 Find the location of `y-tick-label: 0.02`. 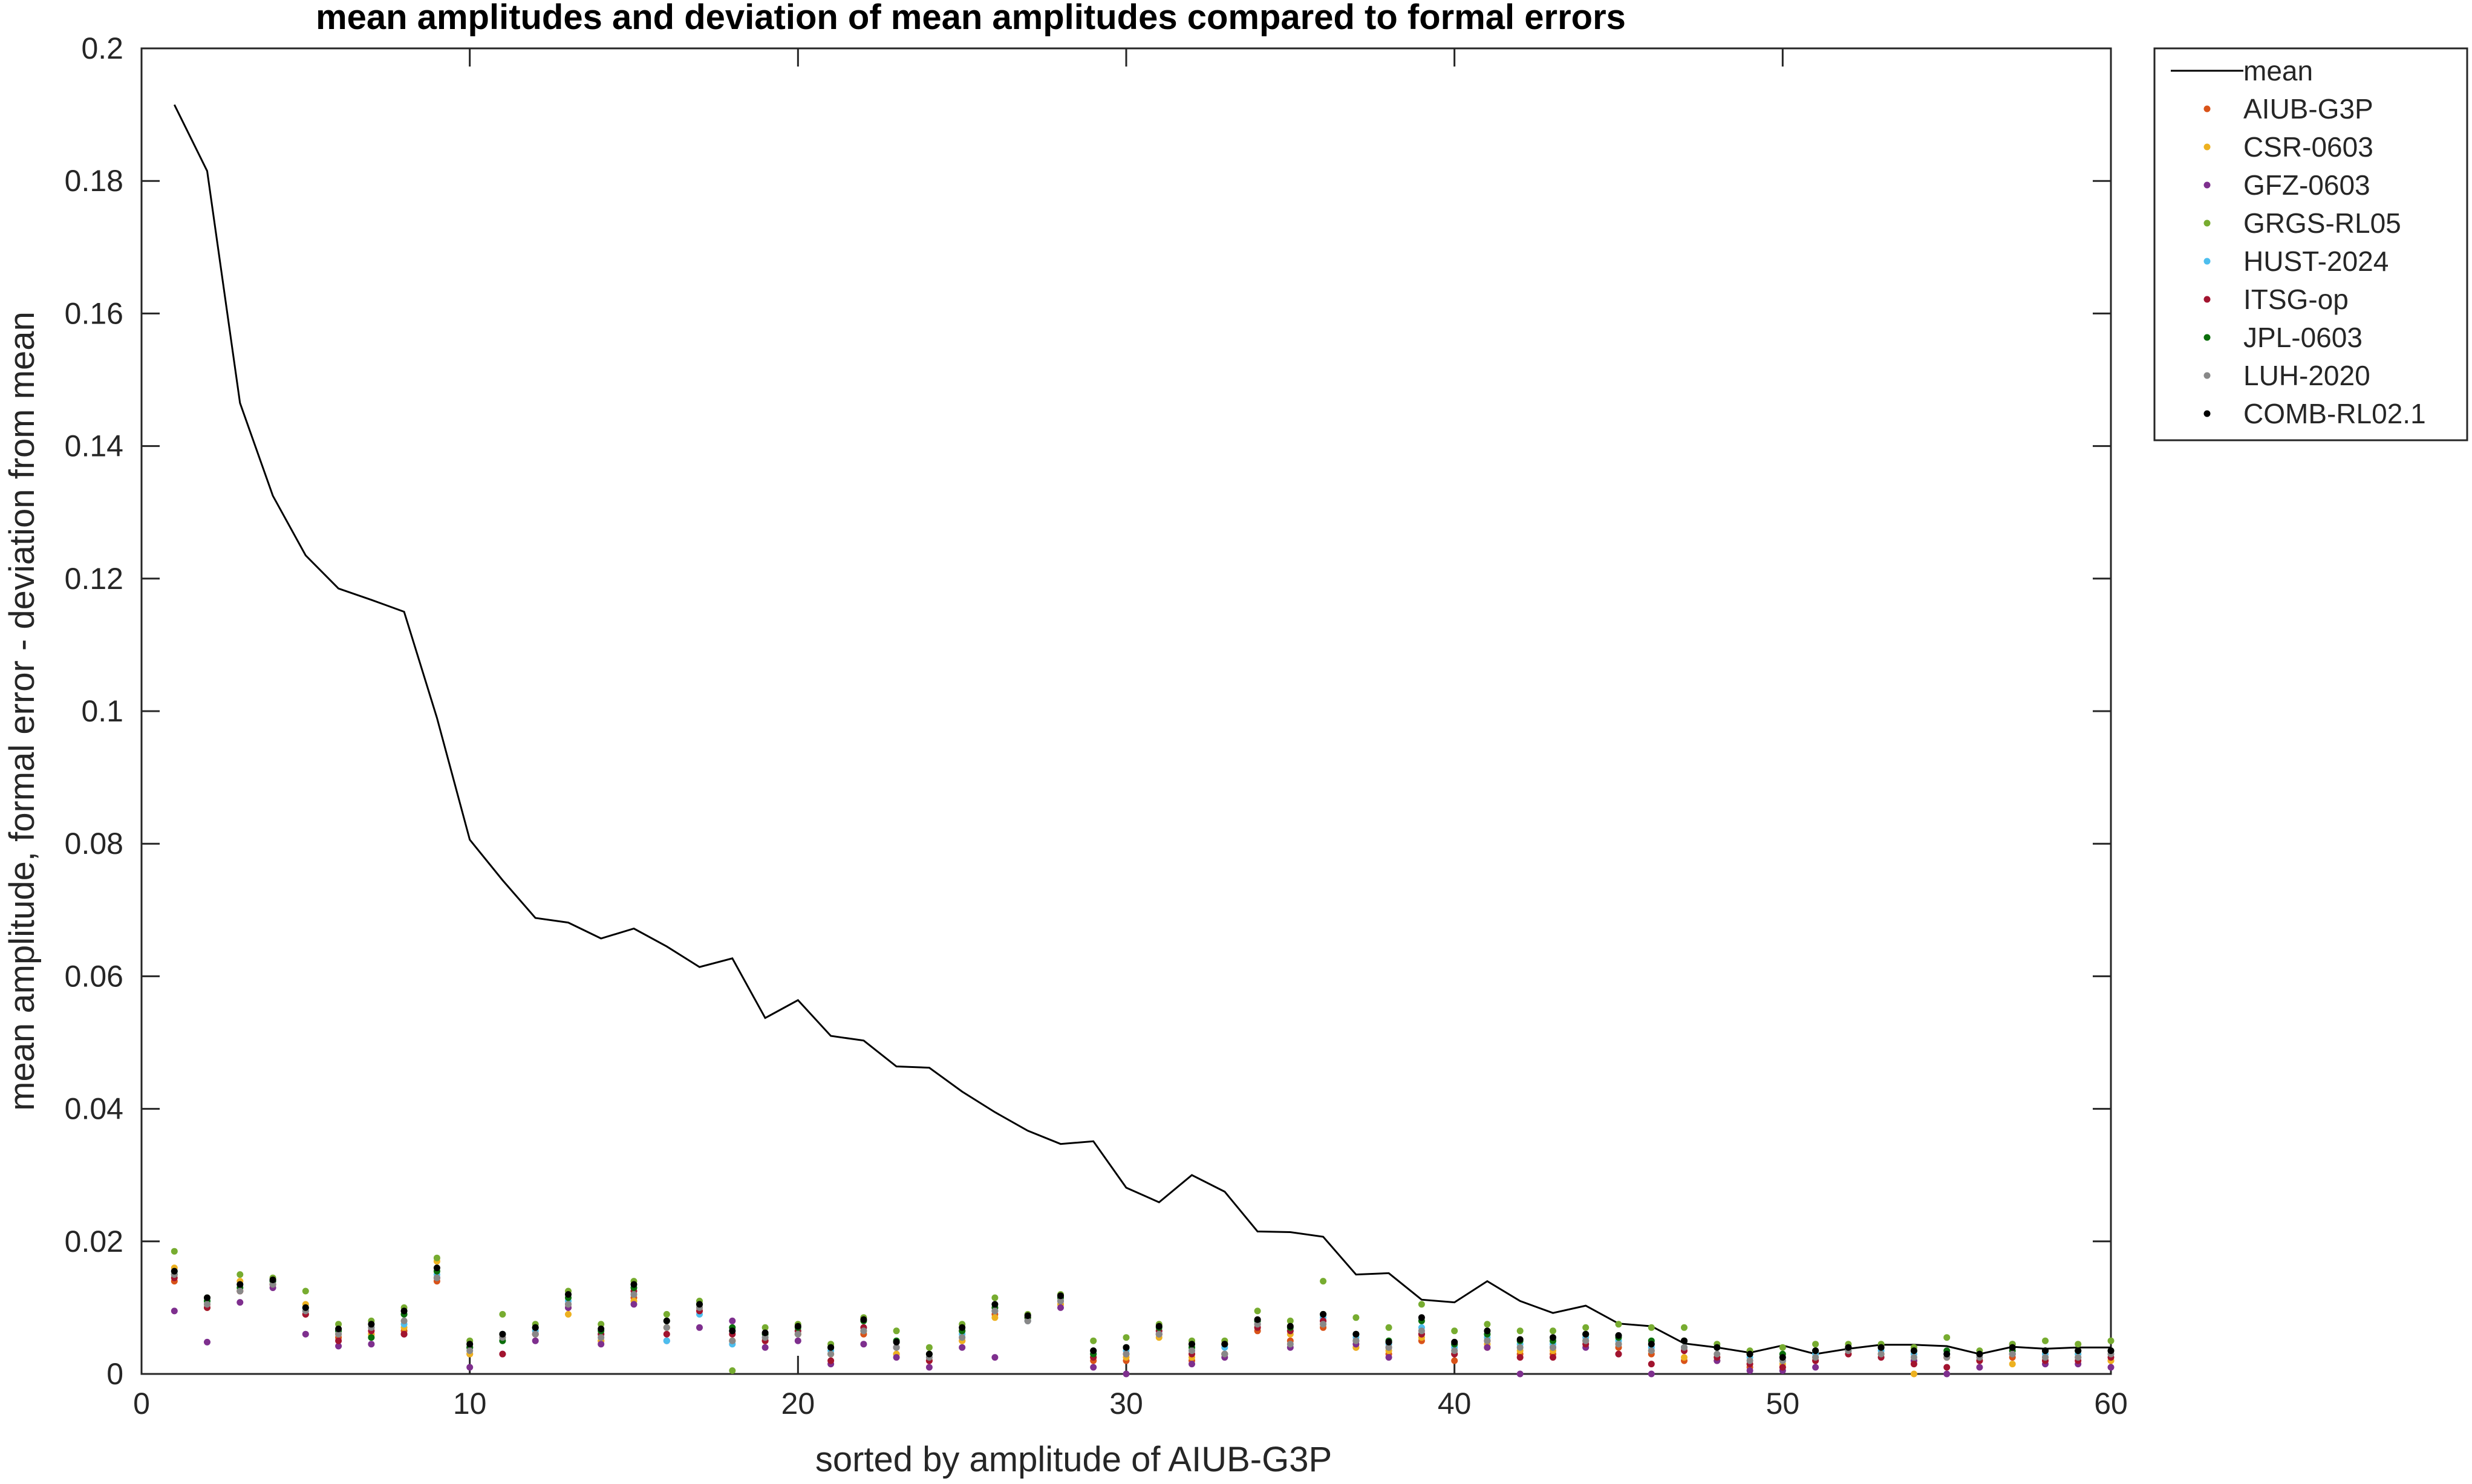

y-tick-label: 0.02 is located at coordinates (94, 1241).